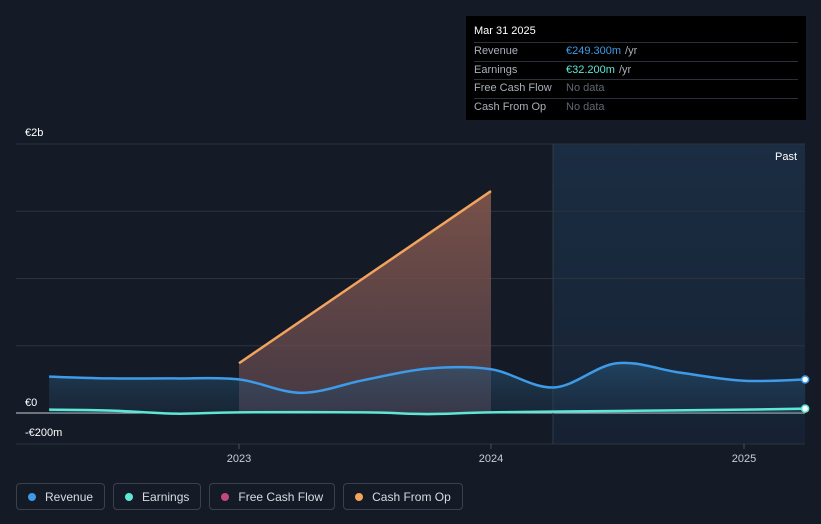 The height and width of the screenshot is (524, 821). I want to click on tooltip-row-earnings: Earnings €32.200m /yr, so click(636, 70).